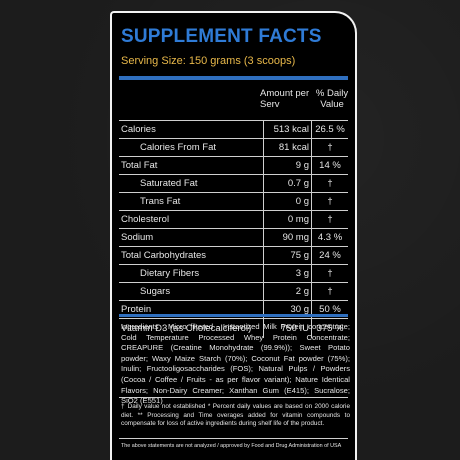 Image resolution: width=460 pixels, height=460 pixels. Describe the element at coordinates (233, 397) in the screenshot. I see `footnote-divider` at that location.